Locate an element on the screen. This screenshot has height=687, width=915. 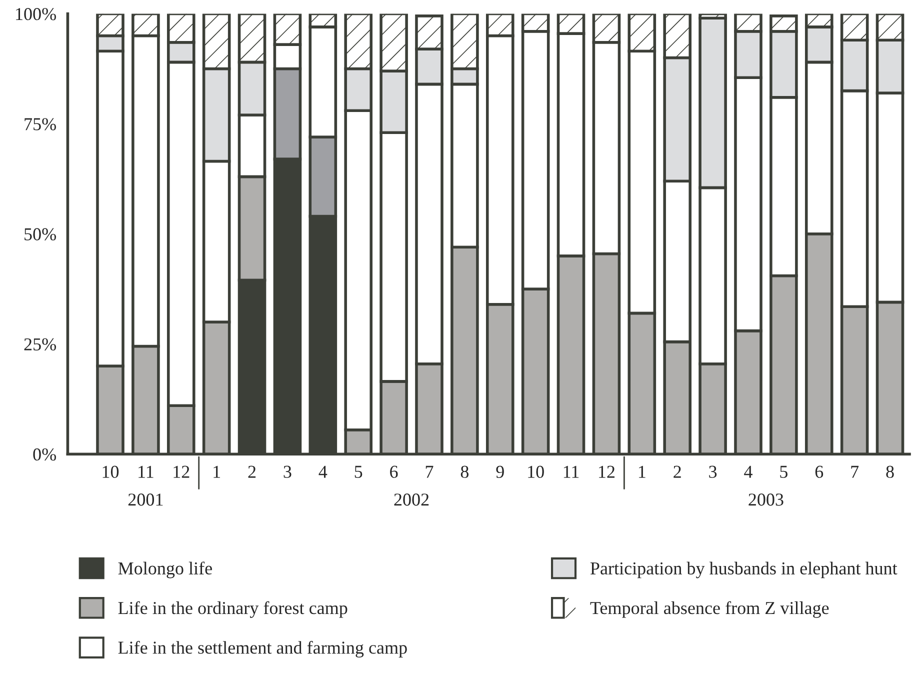
y-tick-label: 25% is located at coordinates (40, 344).